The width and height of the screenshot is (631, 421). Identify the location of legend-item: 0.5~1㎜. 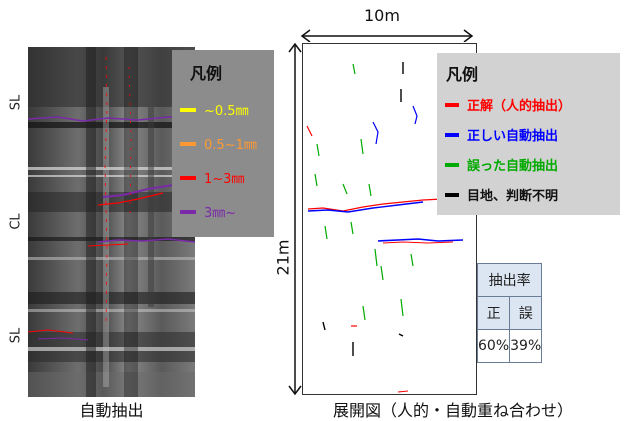
(218, 143).